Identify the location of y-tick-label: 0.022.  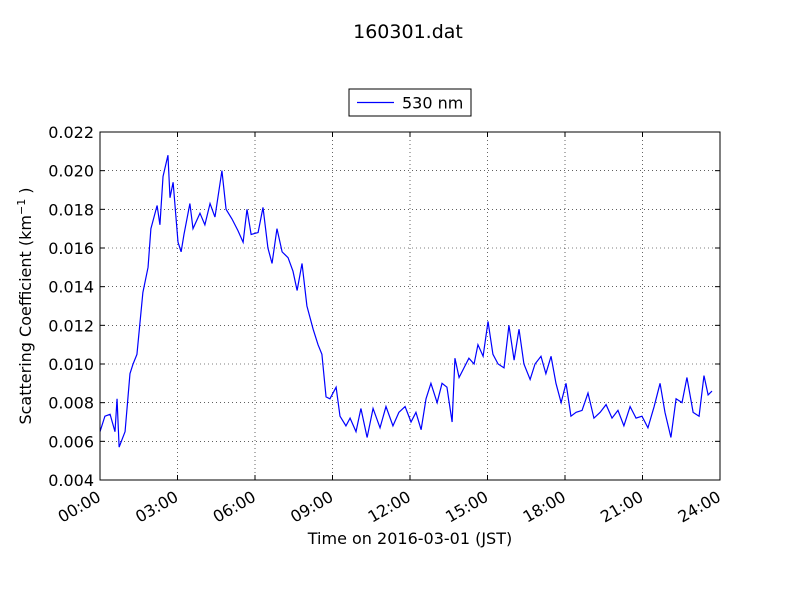
(71, 132).